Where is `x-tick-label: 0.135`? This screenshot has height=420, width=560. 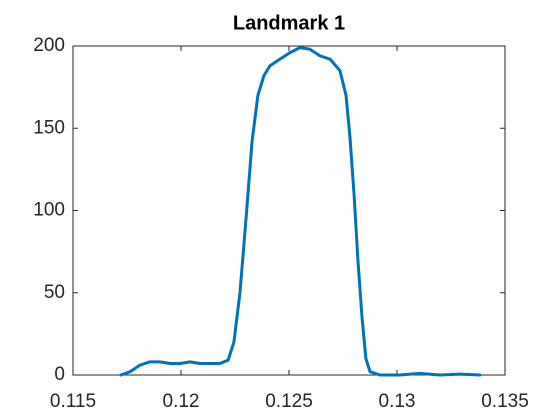 x-tick-label: 0.135 is located at coordinates (505, 401).